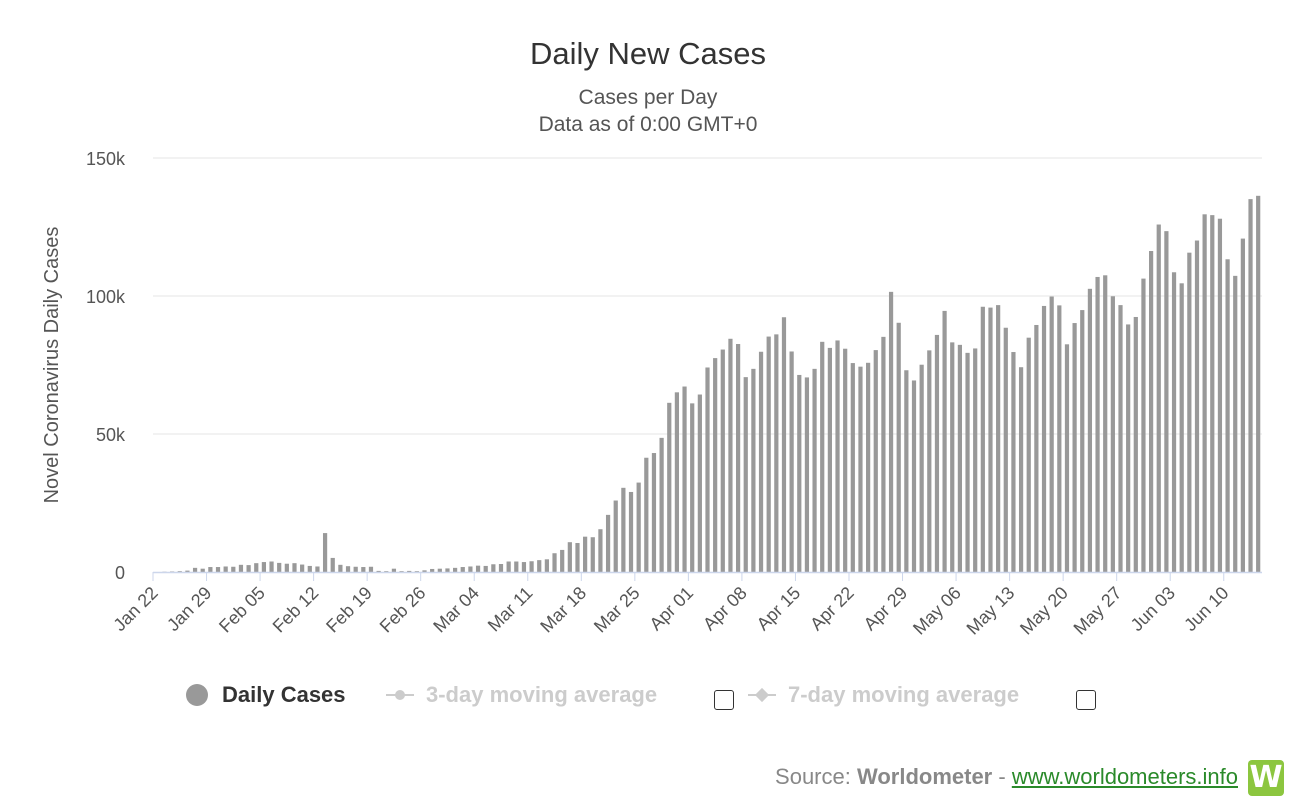 This screenshot has width=1296, height=812. What do you see at coordinates (521, 695) in the screenshot?
I see `legend-3day-average: 3-day moving average` at bounding box center [521, 695].